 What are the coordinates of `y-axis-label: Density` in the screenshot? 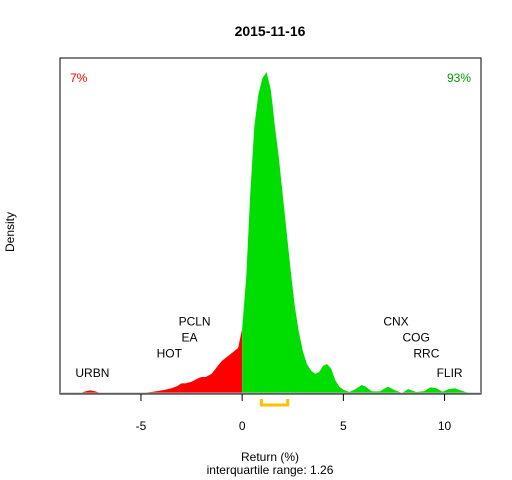 It's located at (10, 232).